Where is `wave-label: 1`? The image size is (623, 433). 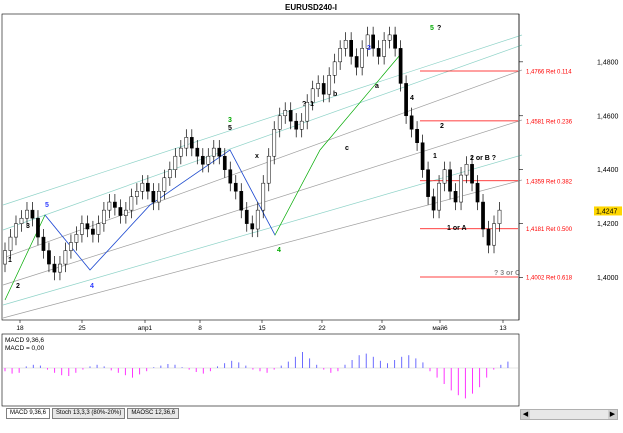 wave-label: 1 is located at coordinates (435, 156).